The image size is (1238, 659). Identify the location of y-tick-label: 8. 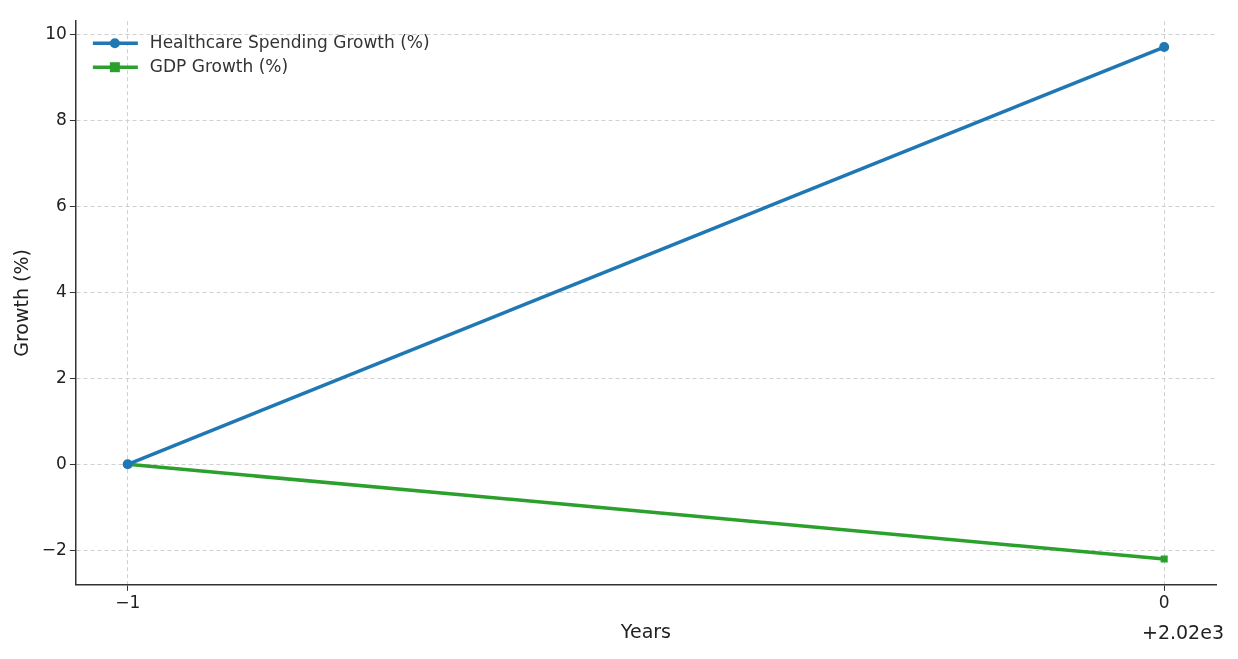
(61, 118).